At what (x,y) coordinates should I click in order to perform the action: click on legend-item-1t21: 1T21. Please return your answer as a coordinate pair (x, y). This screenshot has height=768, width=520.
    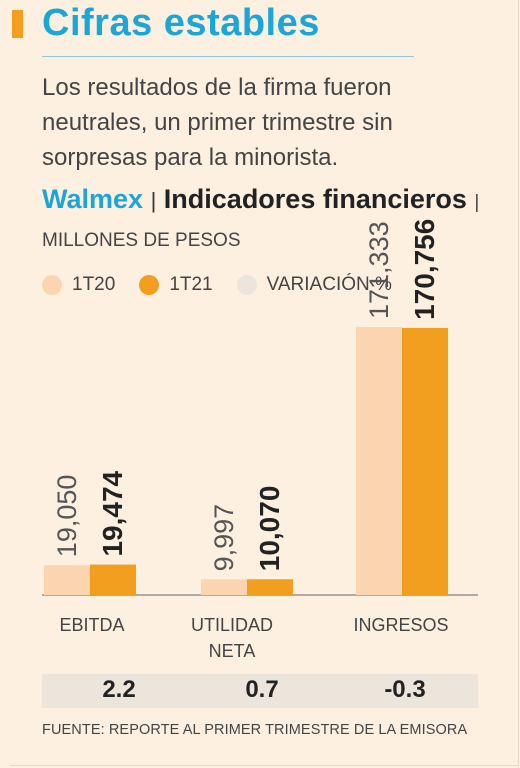
    Looking at the image, I should click on (176, 285).